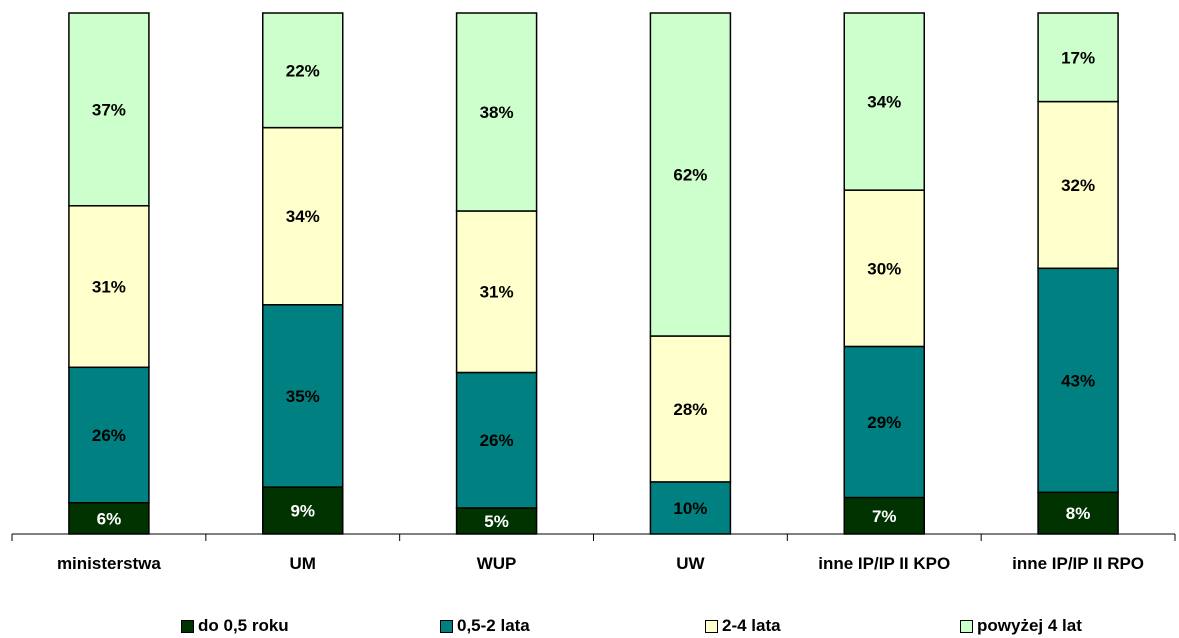 The width and height of the screenshot is (1179, 638). Describe the element at coordinates (496, 521) in the screenshot. I see `data-label: 5%` at that location.